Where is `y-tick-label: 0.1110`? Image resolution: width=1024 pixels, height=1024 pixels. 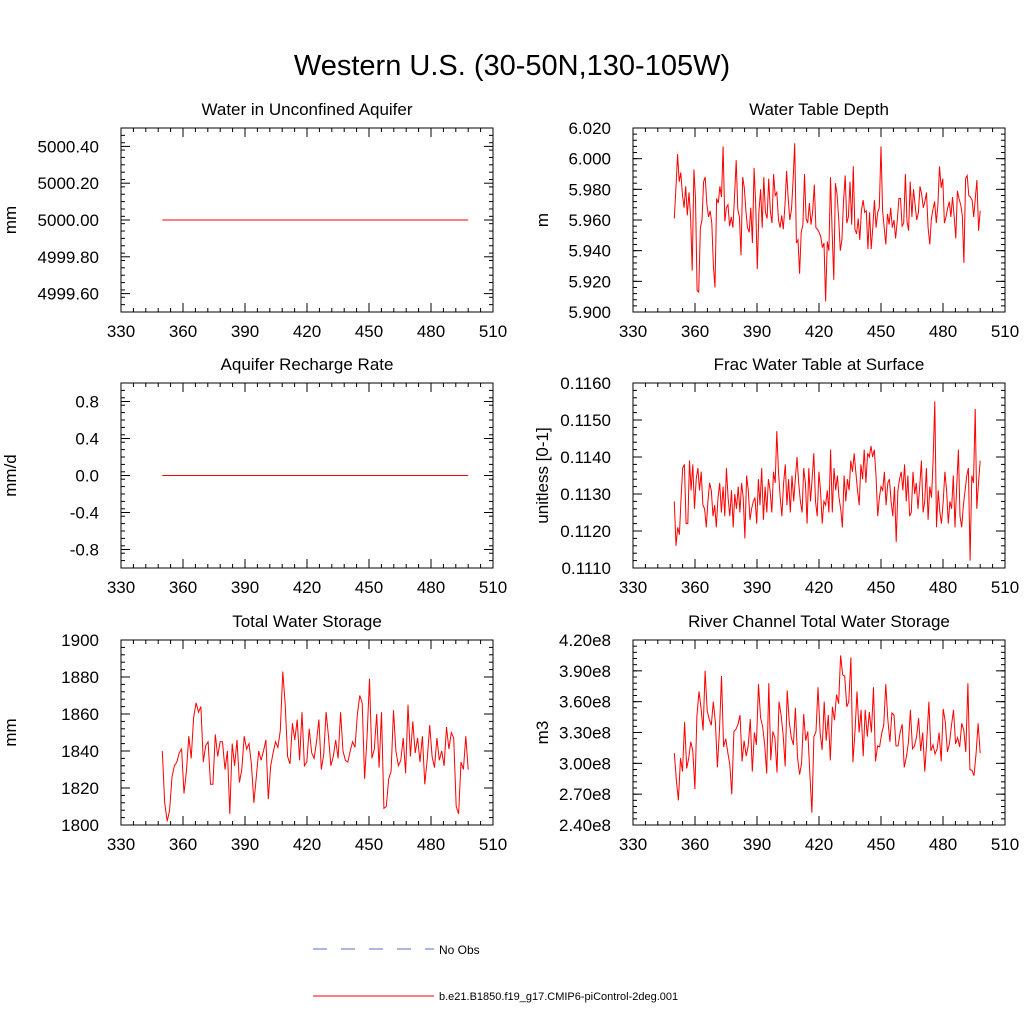 y-tick-label: 0.1110 is located at coordinates (586, 568).